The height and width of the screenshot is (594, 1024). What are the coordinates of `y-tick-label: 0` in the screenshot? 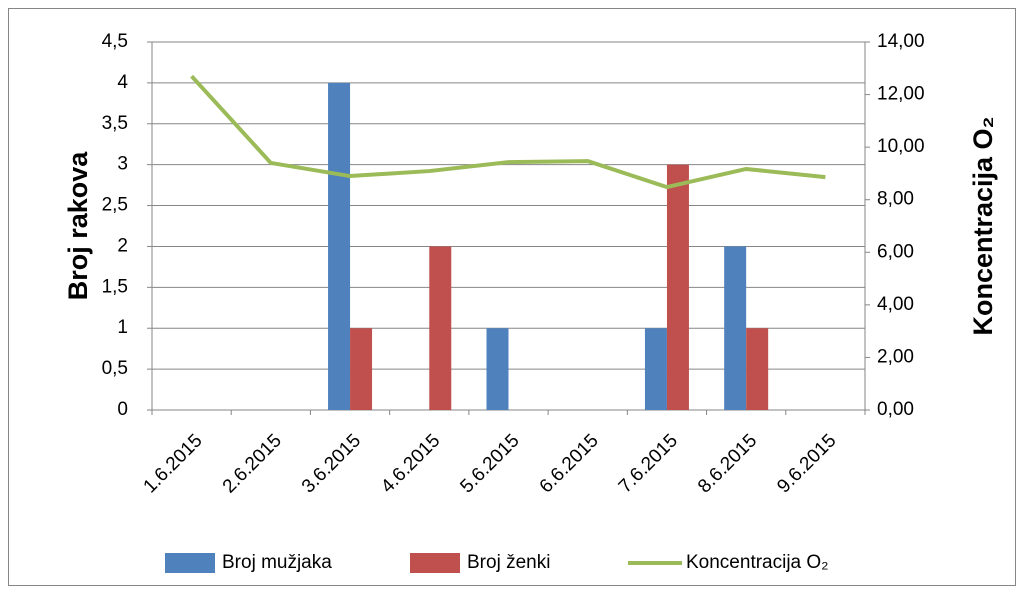 It's located at (122, 409).